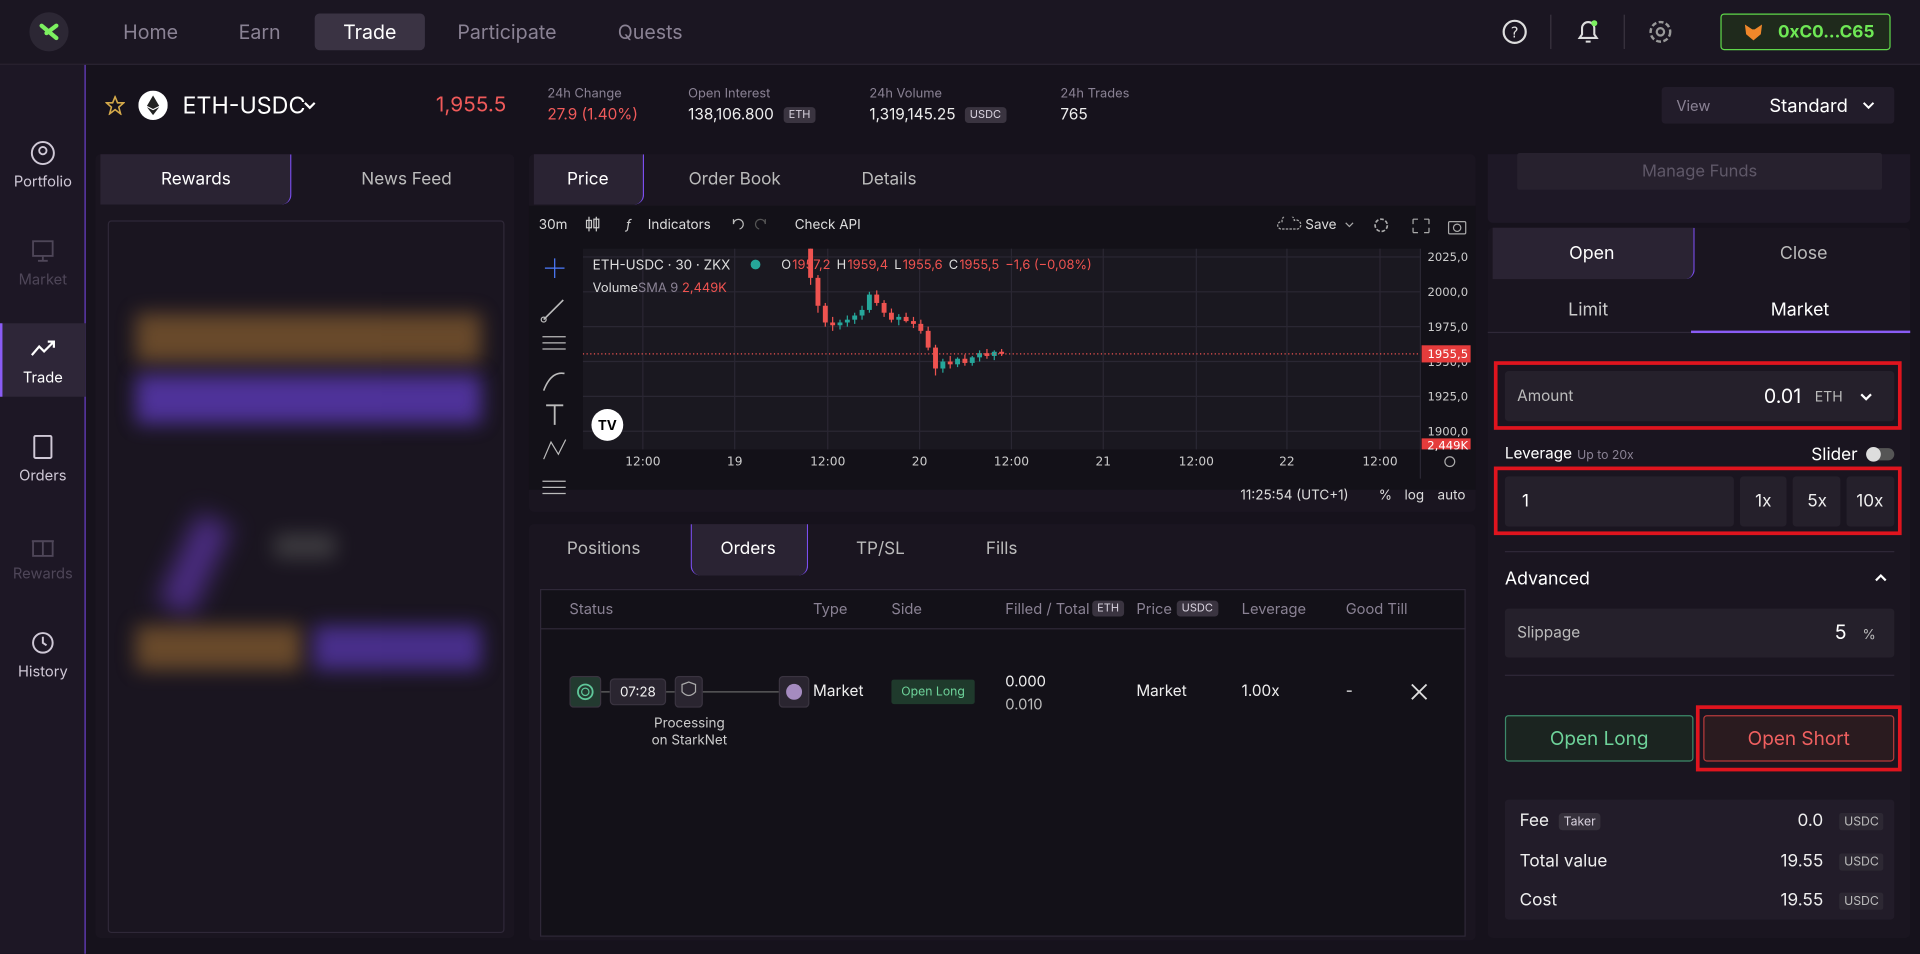  What do you see at coordinates (1840, 632) in the screenshot?
I see `slippage-value: 5` at bounding box center [1840, 632].